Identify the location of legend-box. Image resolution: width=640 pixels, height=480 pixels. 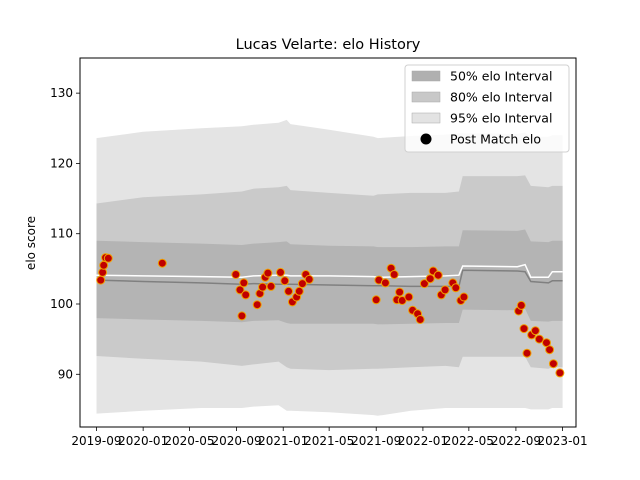
(487, 108).